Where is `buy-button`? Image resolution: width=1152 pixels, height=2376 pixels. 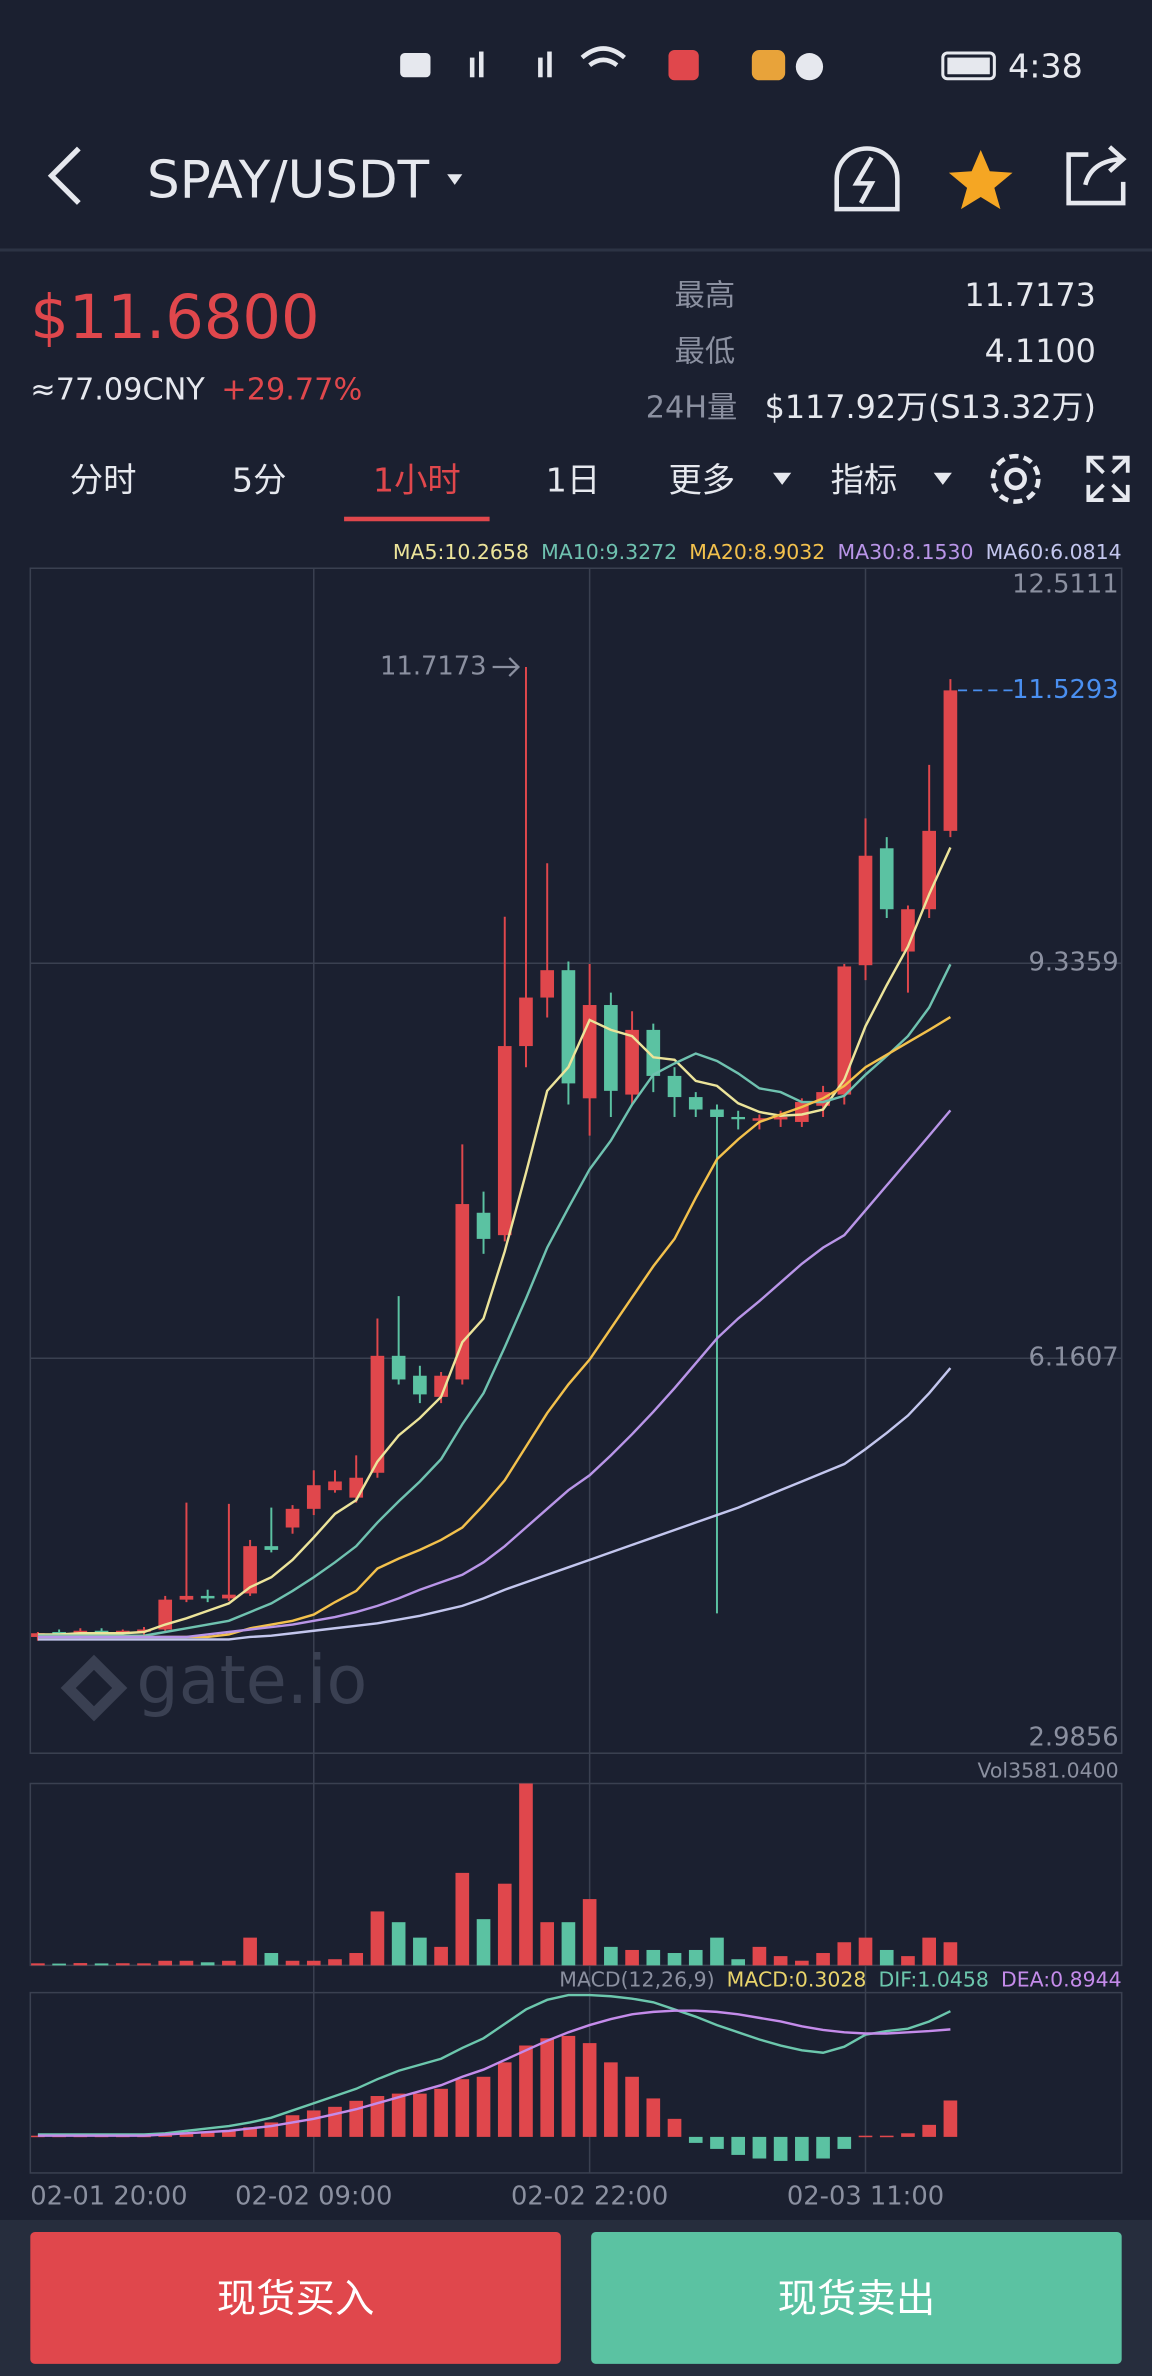
buy-button is located at coordinates (295, 2298).